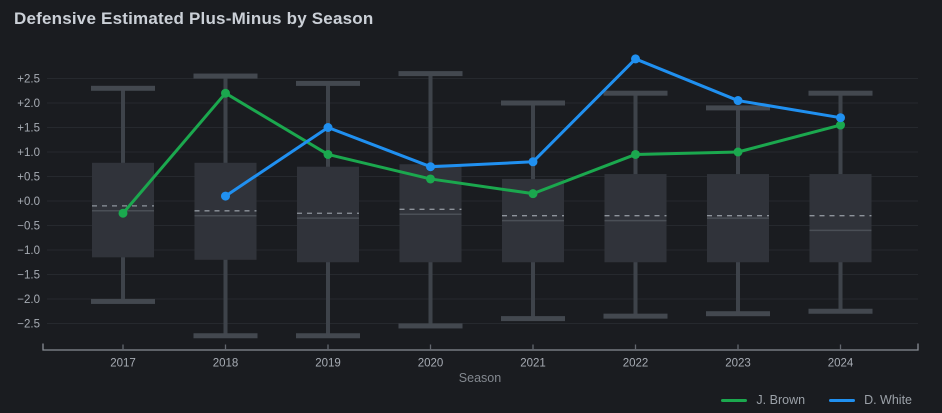 The width and height of the screenshot is (942, 413). What do you see at coordinates (533, 103) in the screenshot?
I see `boxplot-2021-cap-high` at bounding box center [533, 103].